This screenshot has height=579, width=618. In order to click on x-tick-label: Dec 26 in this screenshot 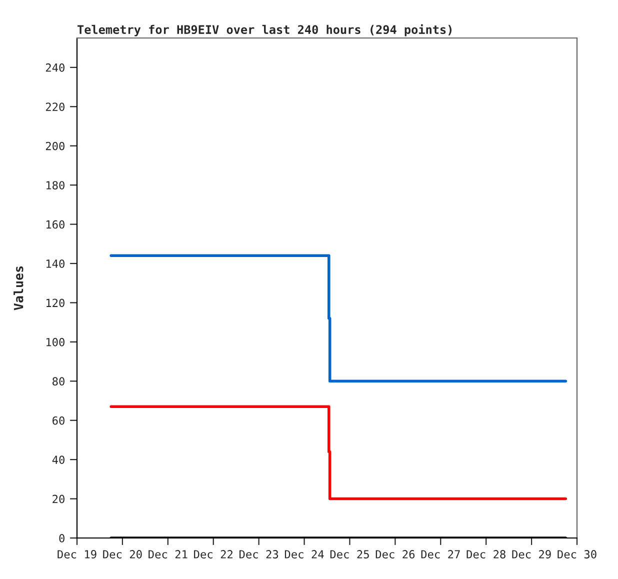, I will do `click(395, 554)`.